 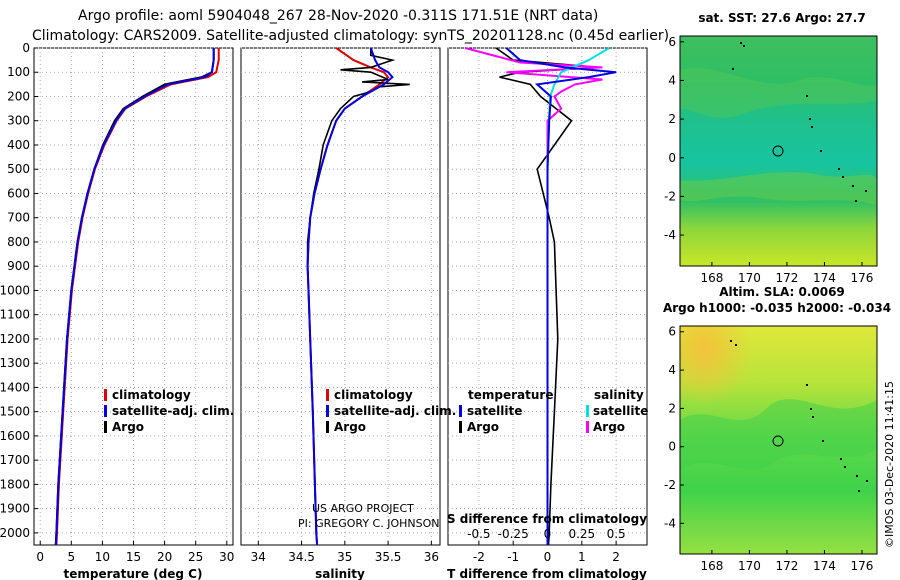 I want to click on sla-map-title: Altim. SLA: 0.0069, so click(x=782, y=292).